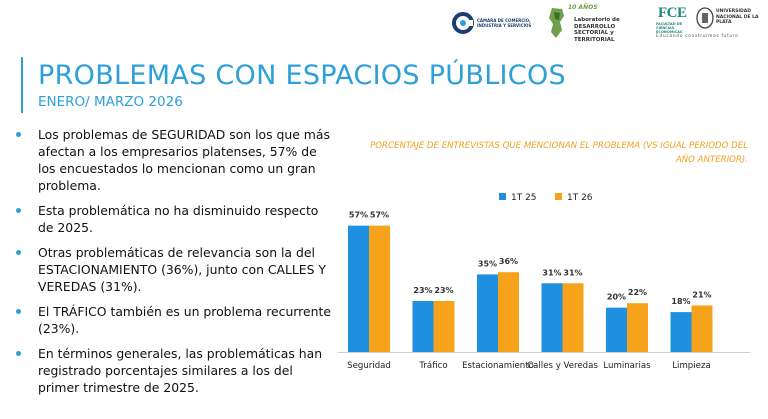 The width and height of the screenshot is (768, 419). Describe the element at coordinates (302, 75) in the screenshot. I see `page-title: PROBLEMAS CON ESPACIOS PÚBLICOS` at that location.